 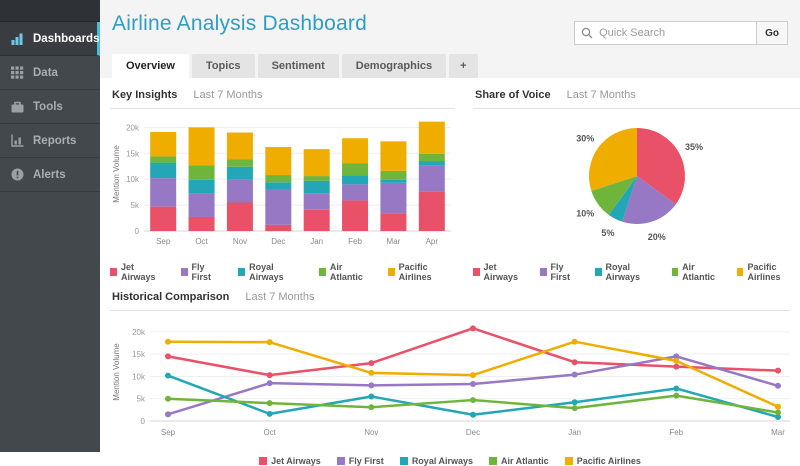 I want to click on historical-comparison-title: Historical Comparison, so click(x=171, y=297).